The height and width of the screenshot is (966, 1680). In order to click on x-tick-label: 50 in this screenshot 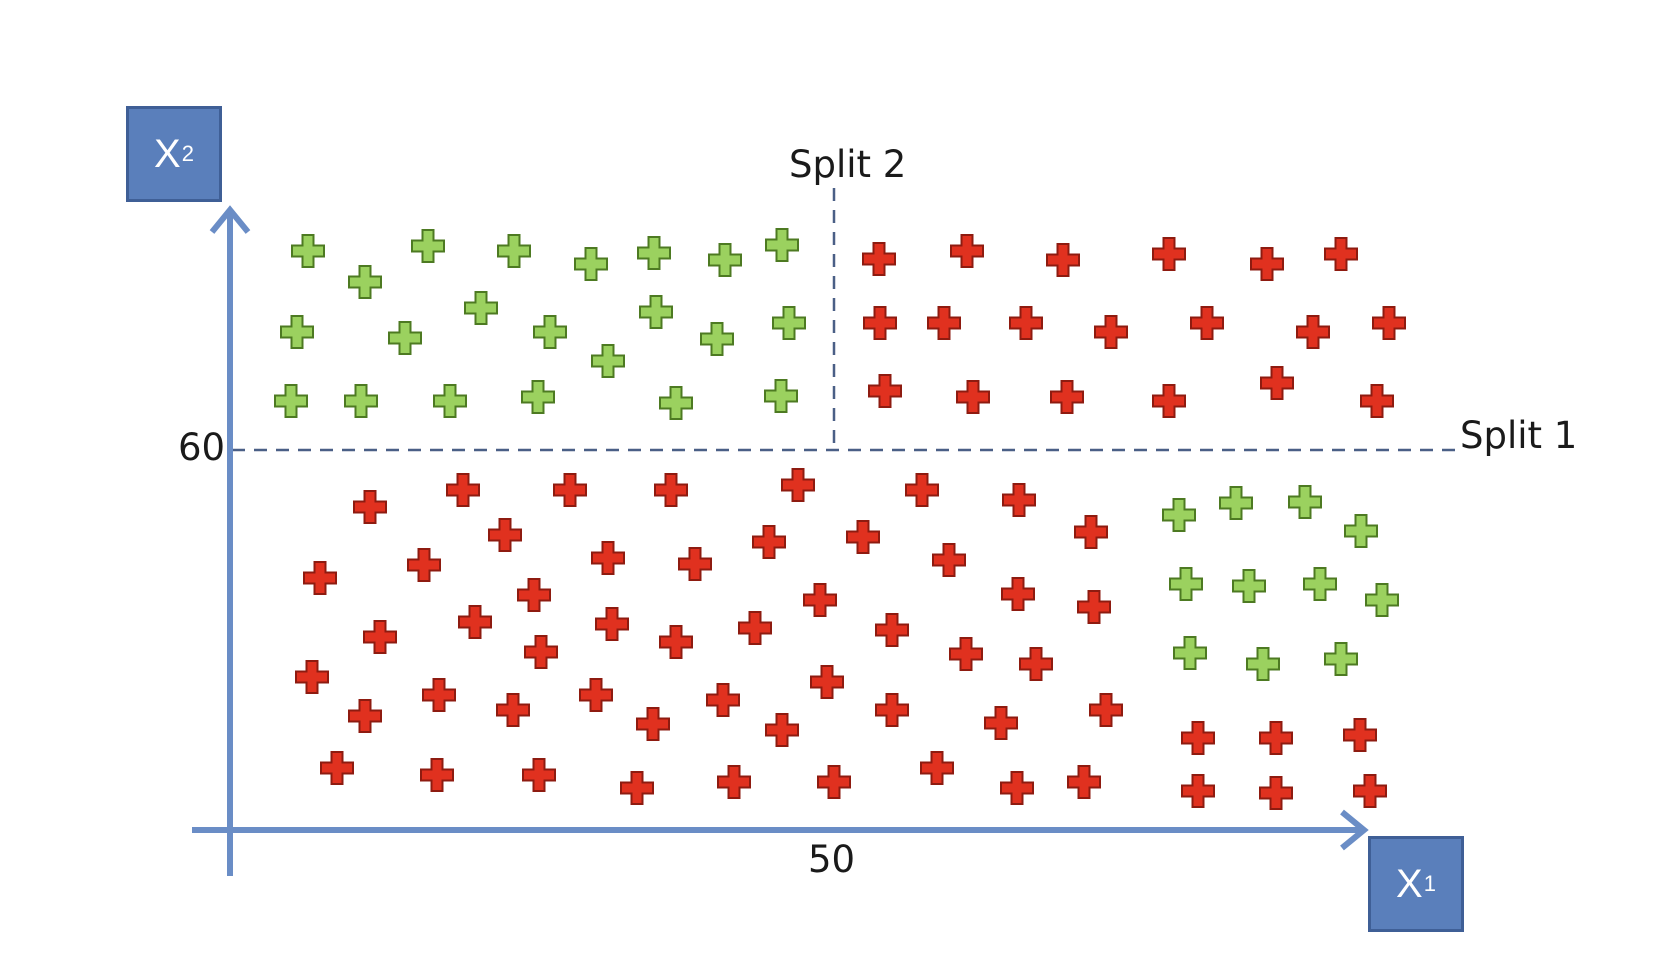, I will do `click(832, 859)`.